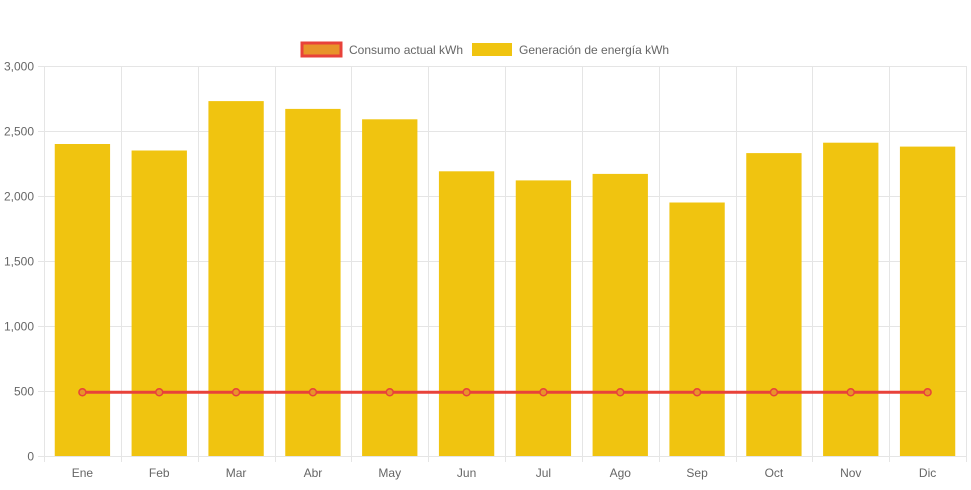  What do you see at coordinates (30, 457) in the screenshot?
I see `y-tick-label: 0` at bounding box center [30, 457].